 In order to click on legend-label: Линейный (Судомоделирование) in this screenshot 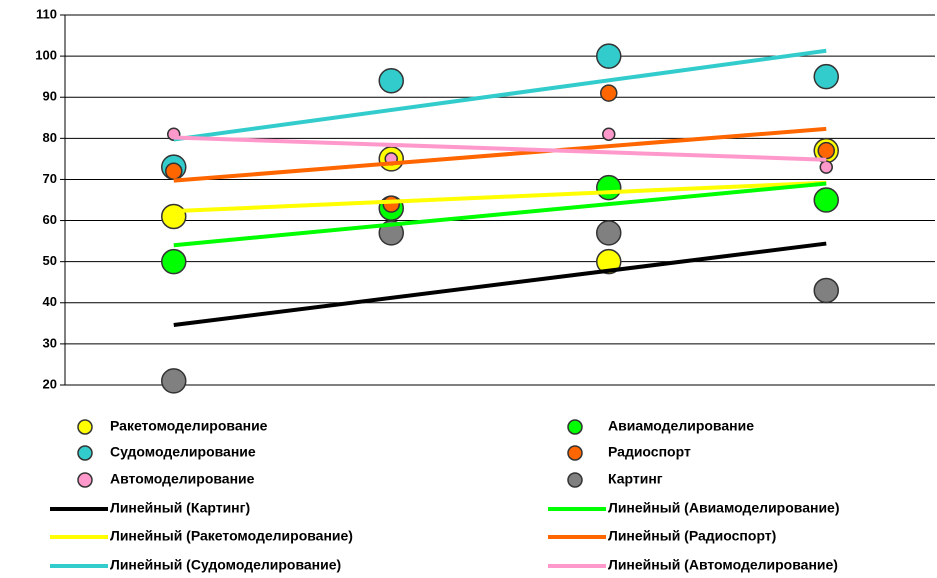, I will do `click(225, 565)`.